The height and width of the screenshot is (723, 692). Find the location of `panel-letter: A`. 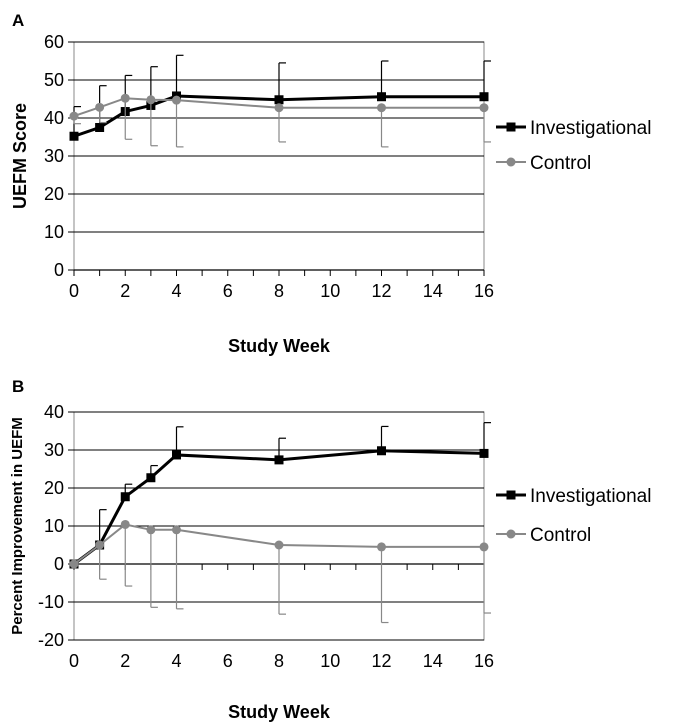

panel-letter: A is located at coordinates (18, 20).